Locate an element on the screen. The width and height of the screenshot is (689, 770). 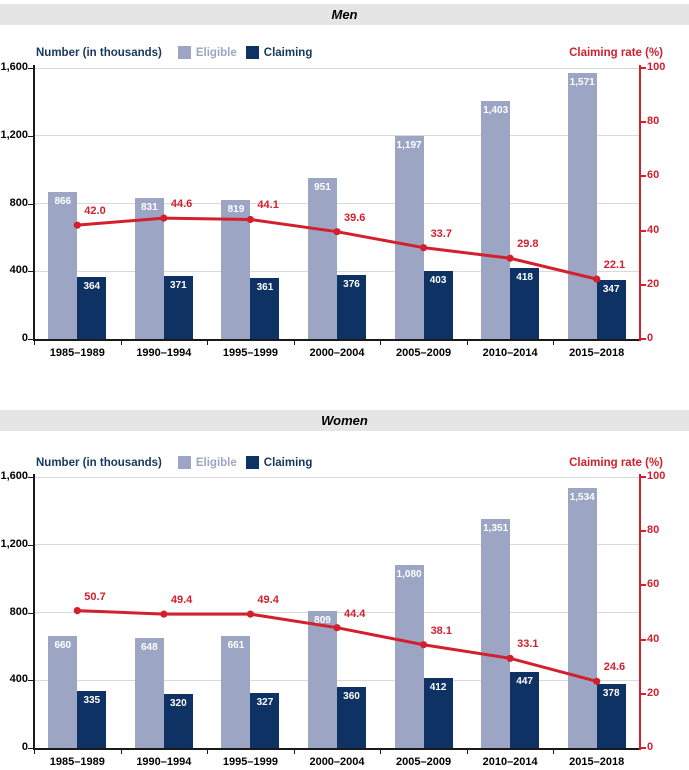
y-axis-tick-label: 400 is located at coordinates (18, 679).